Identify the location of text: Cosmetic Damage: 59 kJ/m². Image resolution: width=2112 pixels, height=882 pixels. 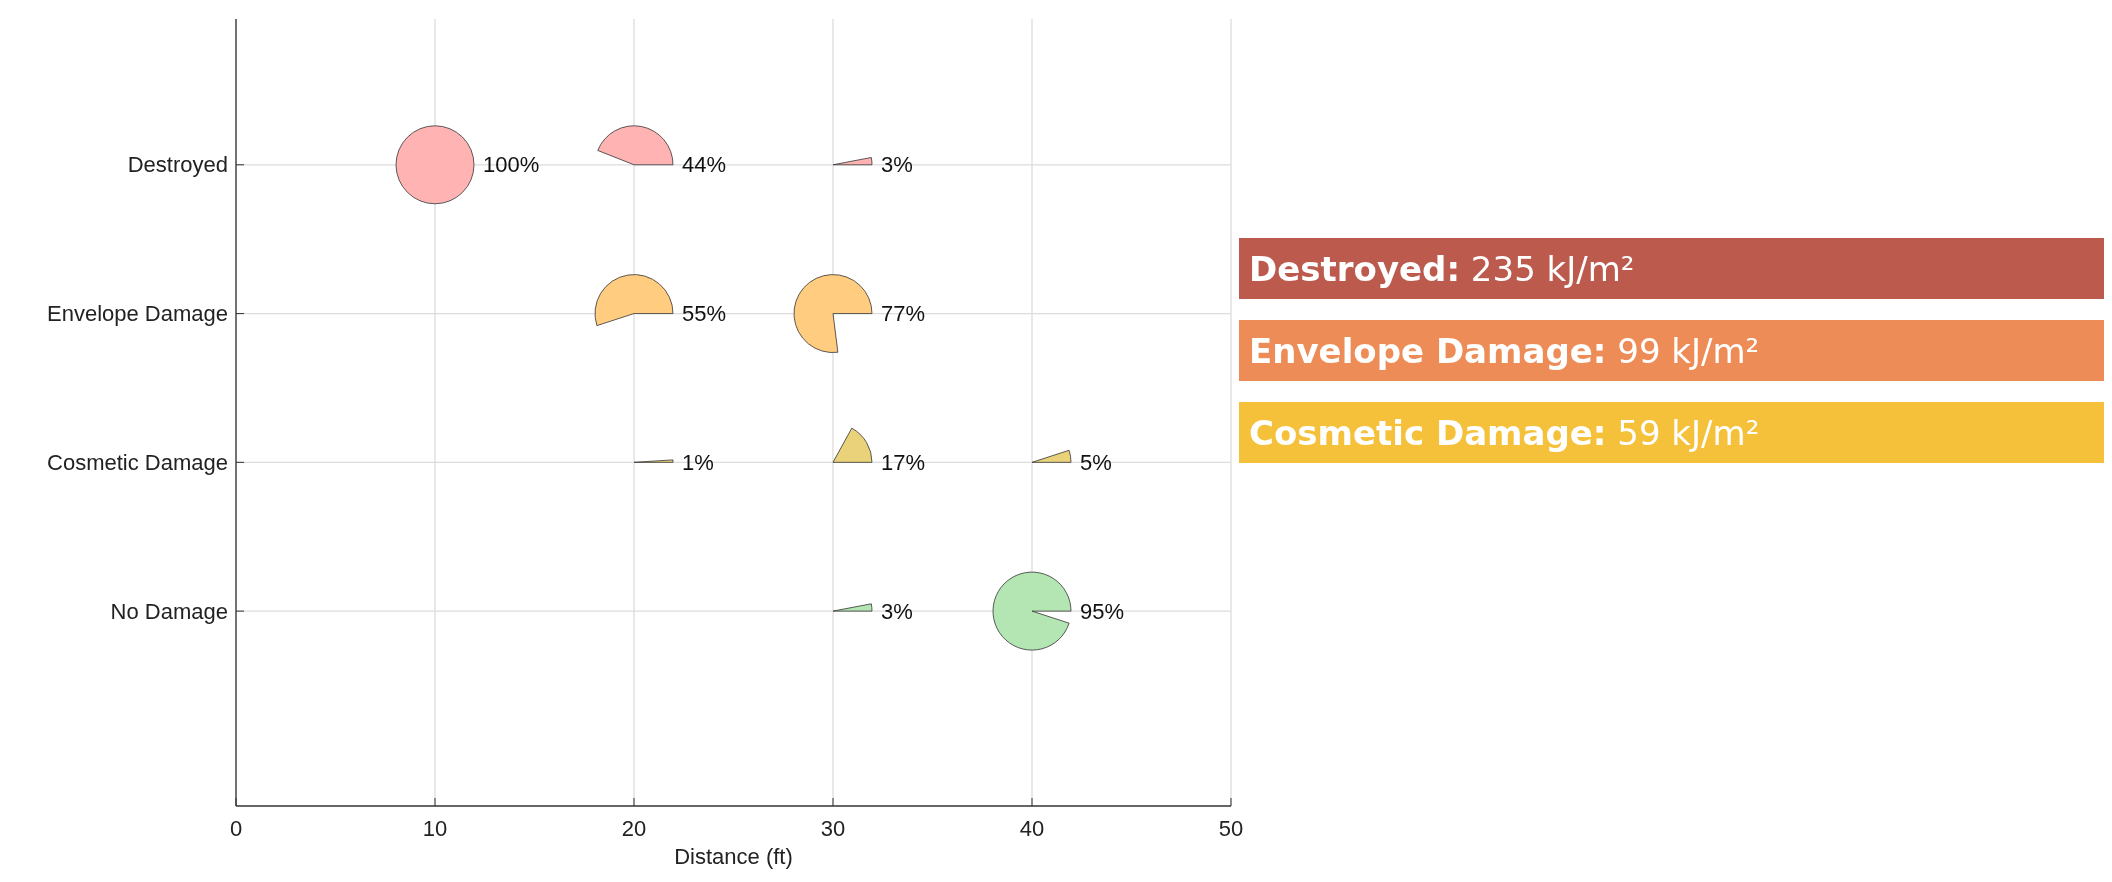
(1504, 432).